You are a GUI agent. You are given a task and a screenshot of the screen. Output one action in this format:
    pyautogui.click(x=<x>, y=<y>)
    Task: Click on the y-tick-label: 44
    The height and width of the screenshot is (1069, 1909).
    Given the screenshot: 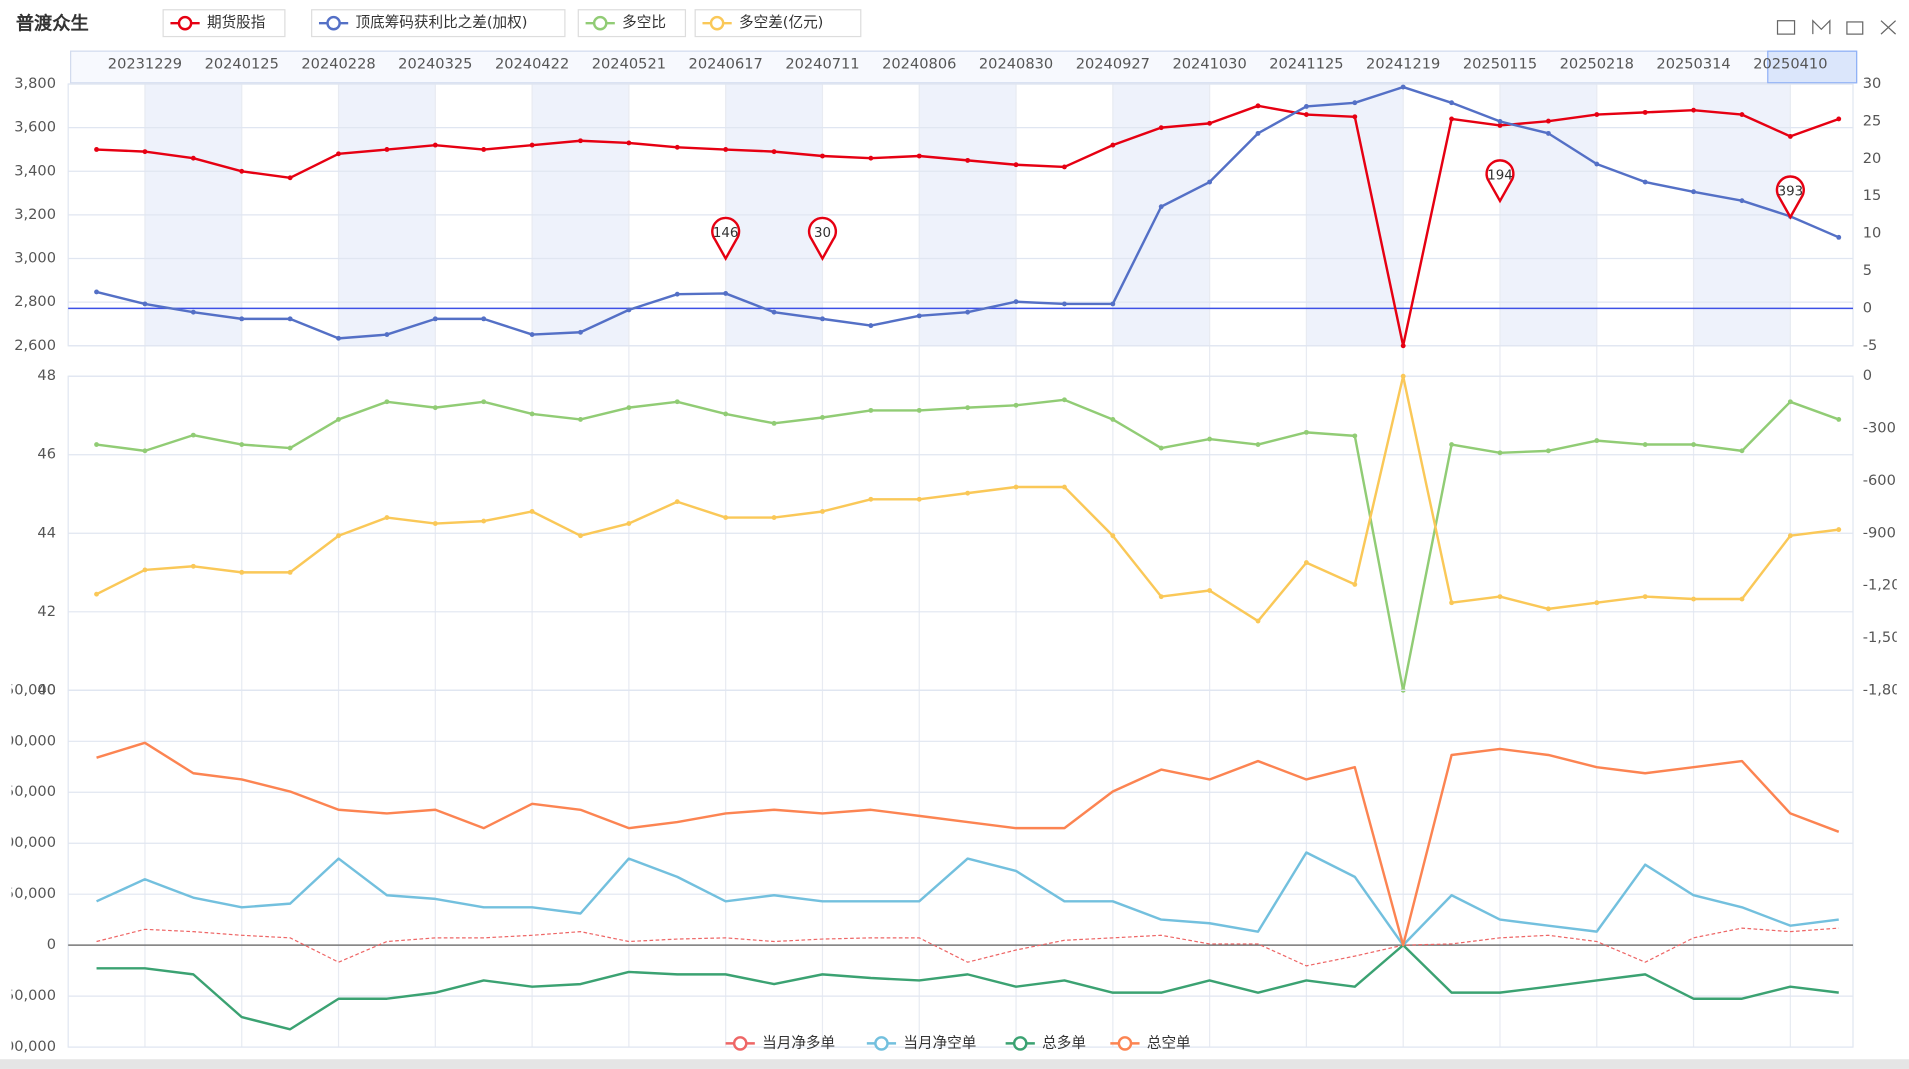 What is the action you would take?
    pyautogui.click(x=46, y=532)
    